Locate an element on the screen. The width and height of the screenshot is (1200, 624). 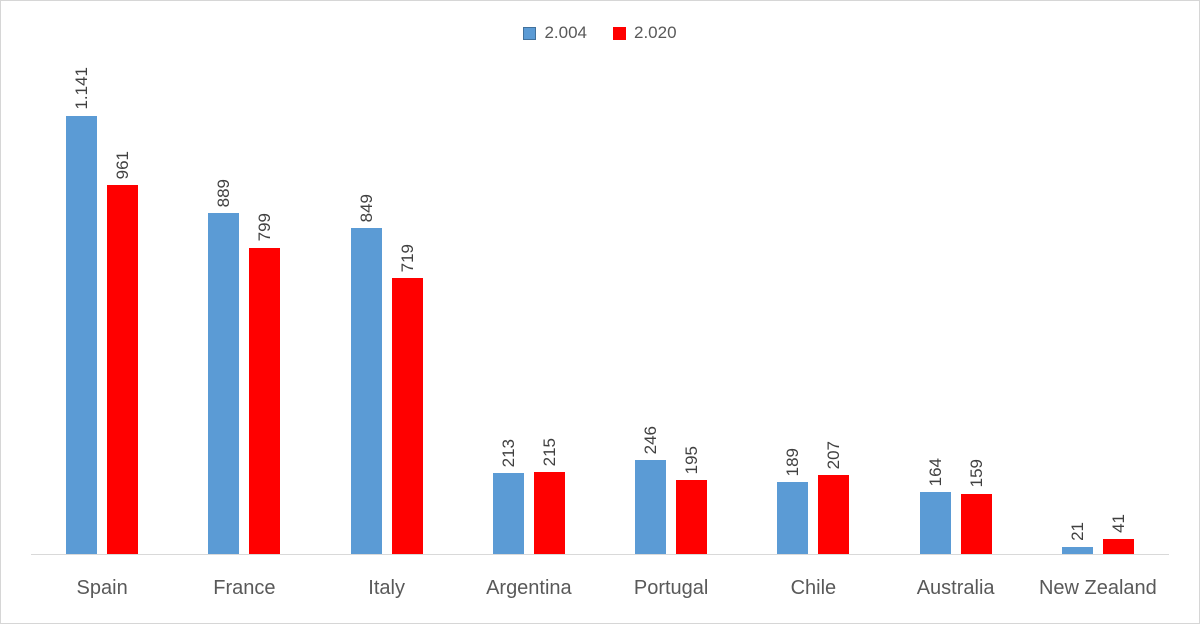
bar-2.004-spain is located at coordinates (82, 335).